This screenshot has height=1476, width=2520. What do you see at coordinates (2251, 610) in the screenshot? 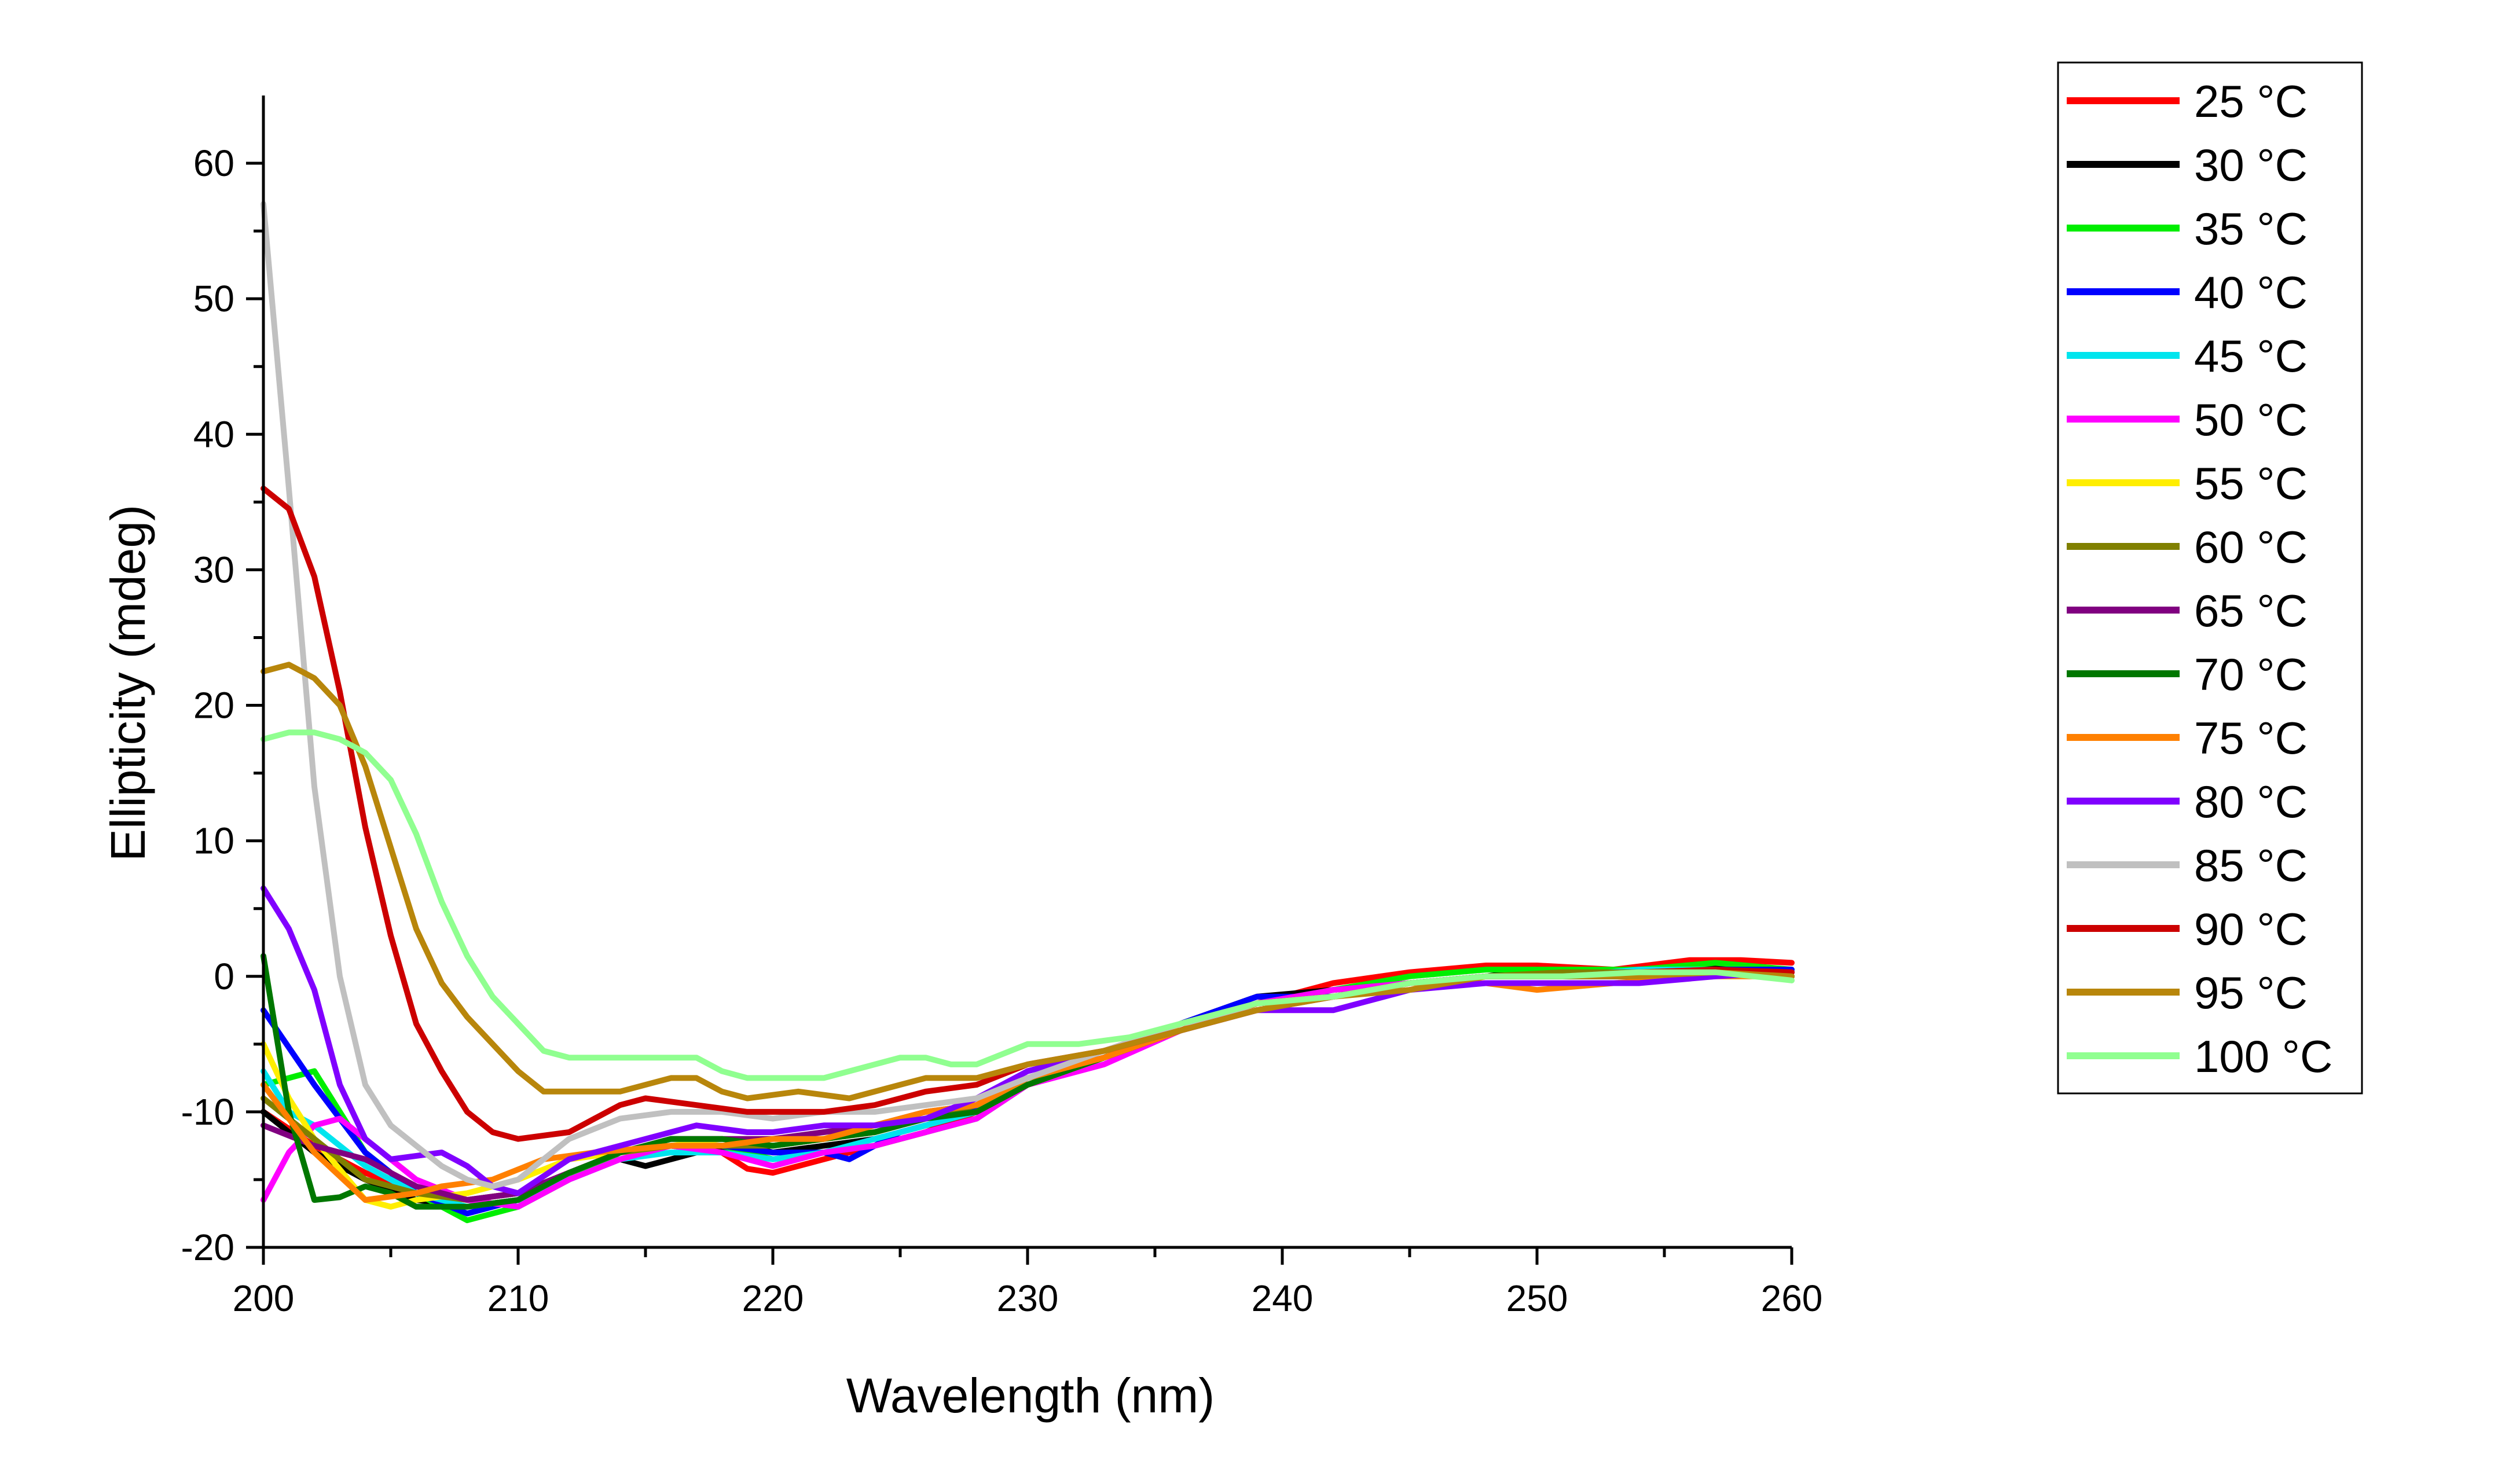
I see `legend-label-9: 65 °C` at bounding box center [2251, 610].